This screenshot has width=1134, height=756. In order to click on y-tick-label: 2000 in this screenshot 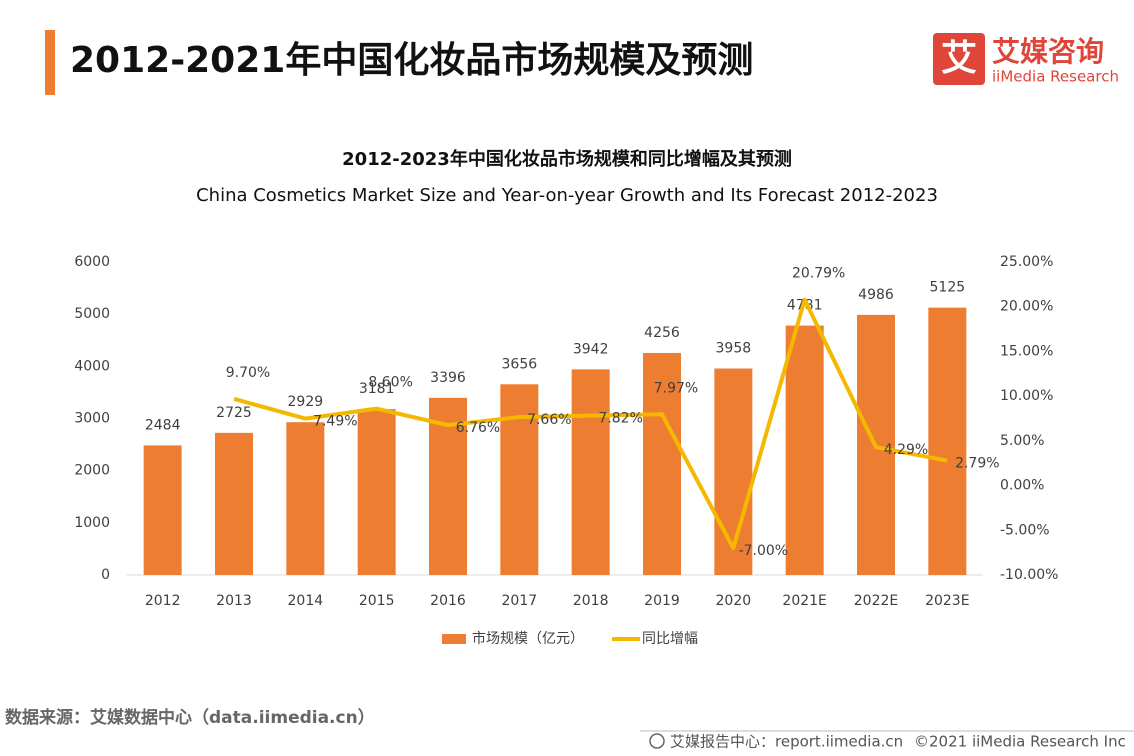, I will do `click(92, 471)`.